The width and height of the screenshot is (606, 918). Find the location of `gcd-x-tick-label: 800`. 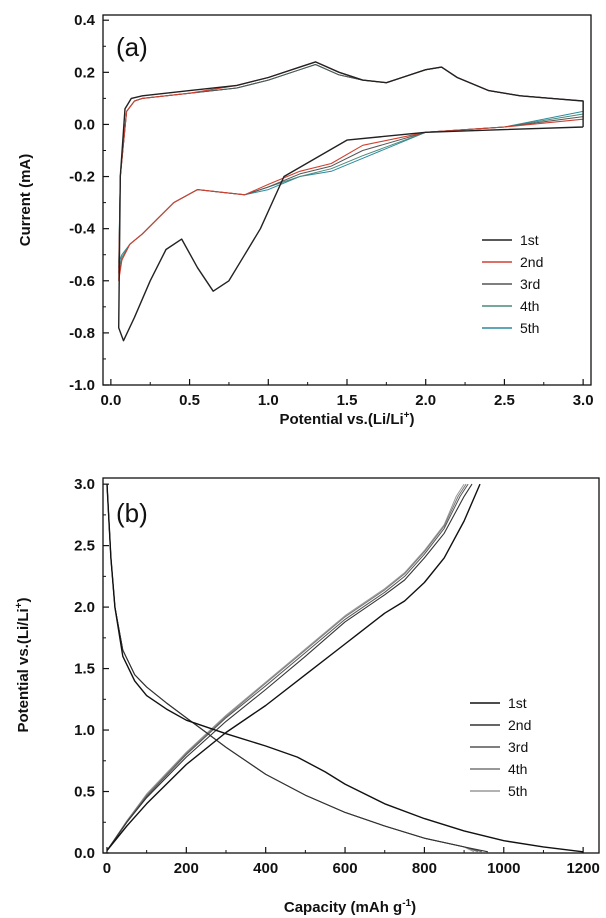

gcd-x-tick-label: 800 is located at coordinates (424, 868).